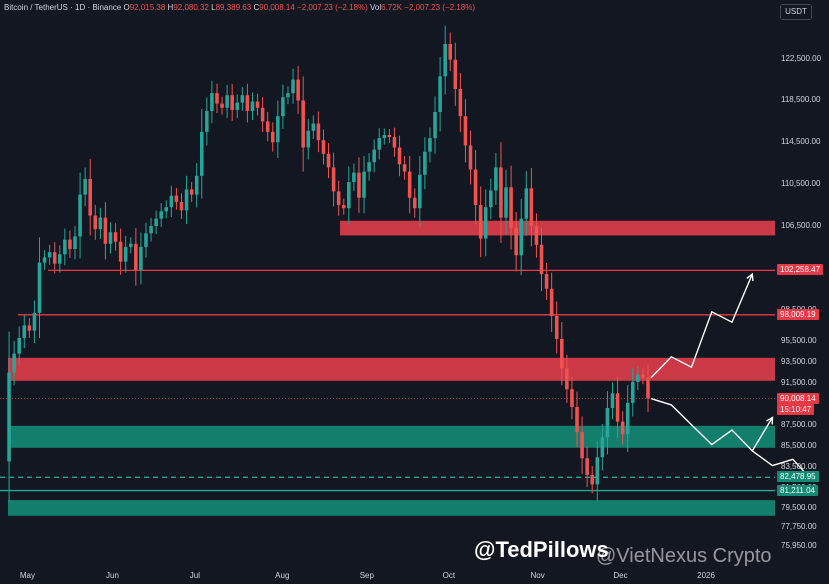  I want to click on y-tick-label: 122,500.00, so click(801, 58).